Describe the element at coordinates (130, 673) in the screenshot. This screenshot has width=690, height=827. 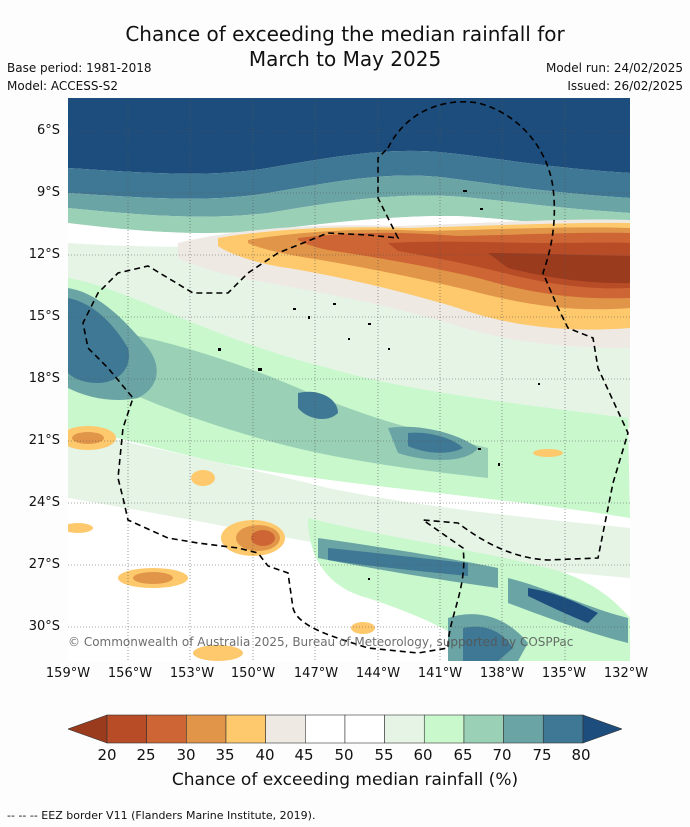
I see `lon-label-156w: 156°W` at that location.